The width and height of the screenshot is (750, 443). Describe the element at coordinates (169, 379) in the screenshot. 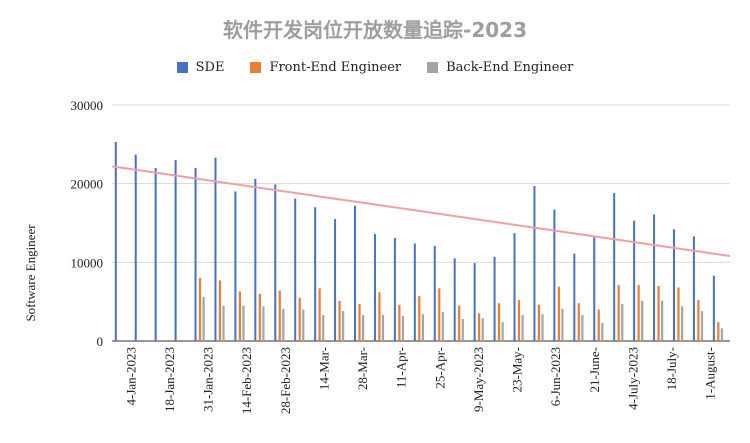

I see `x-tick-label: 18-Jan-2023` at that location.